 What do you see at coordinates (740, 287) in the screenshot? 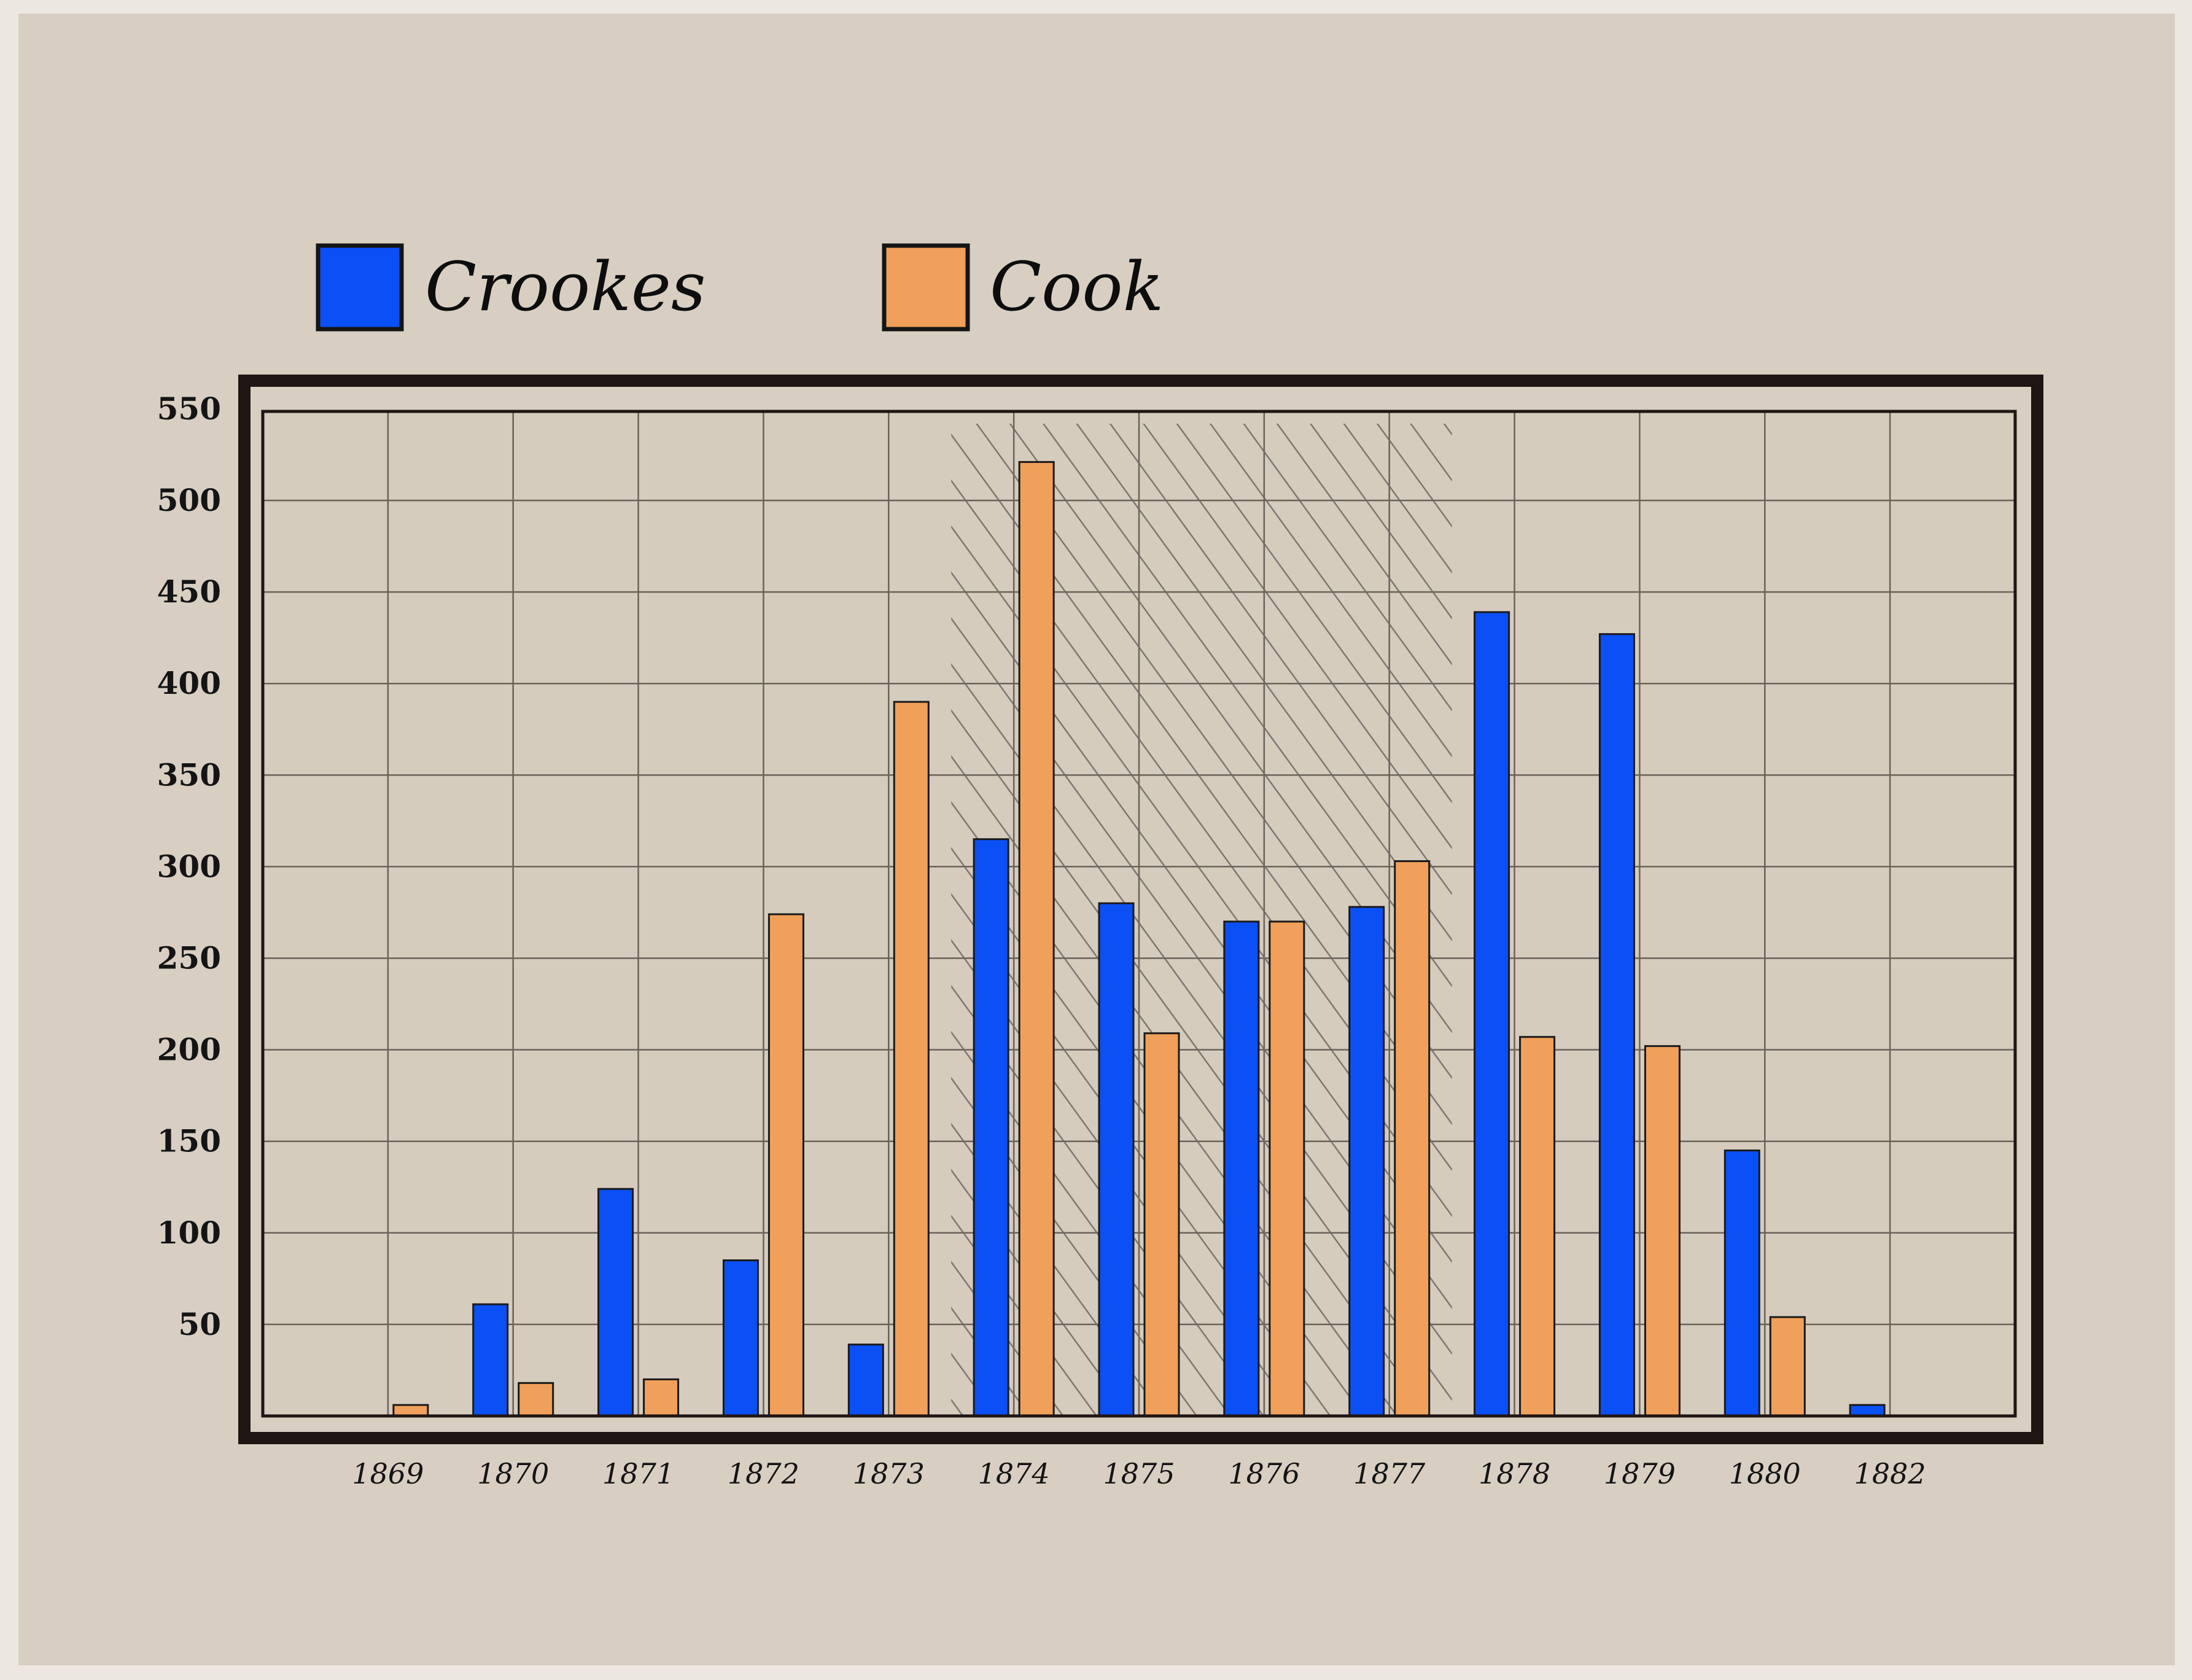
I see `legend: Crookes Cook` at bounding box center [740, 287].